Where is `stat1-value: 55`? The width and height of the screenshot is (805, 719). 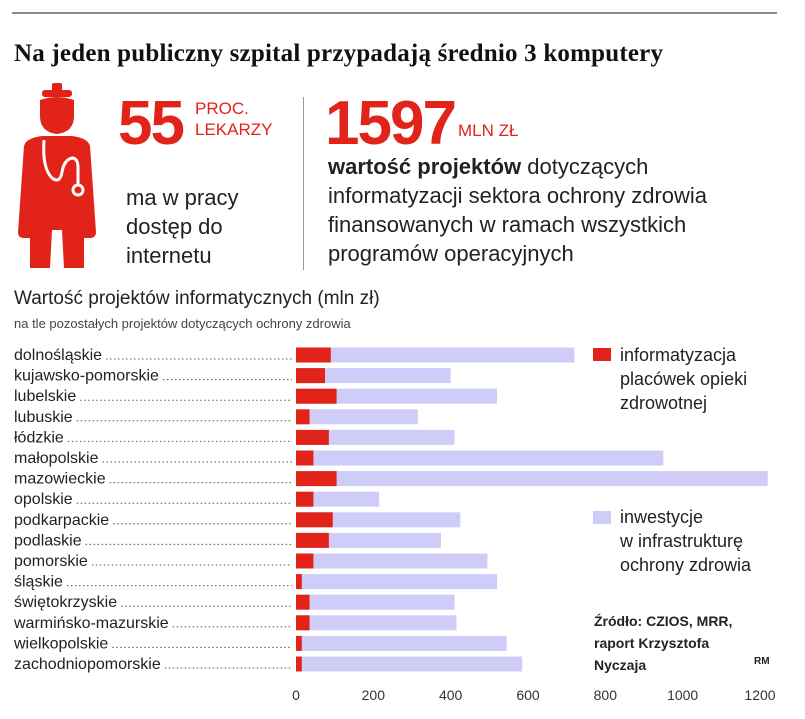
stat1-value: 55 is located at coordinates (151, 123).